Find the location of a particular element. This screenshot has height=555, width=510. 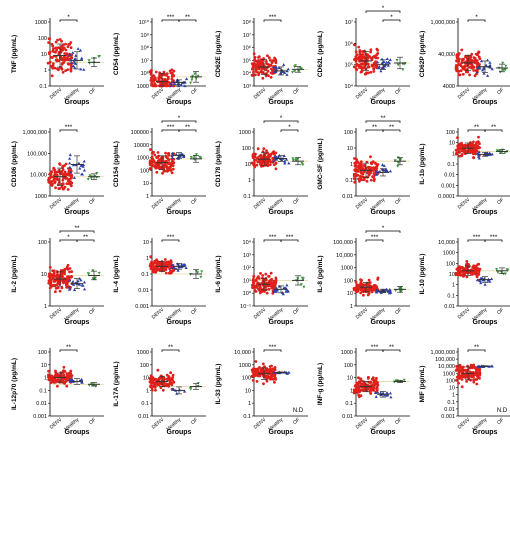

significance-bracket: *** is located at coordinates (272, 238).